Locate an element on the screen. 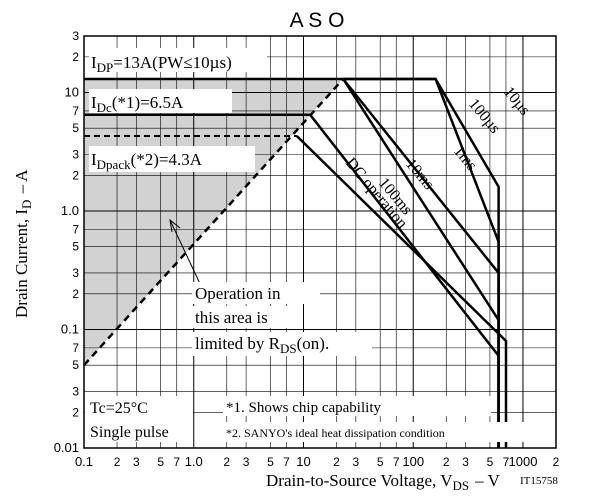 This screenshot has width=589, height=502. x-tick-label: 0.1 is located at coordinates (84, 461).